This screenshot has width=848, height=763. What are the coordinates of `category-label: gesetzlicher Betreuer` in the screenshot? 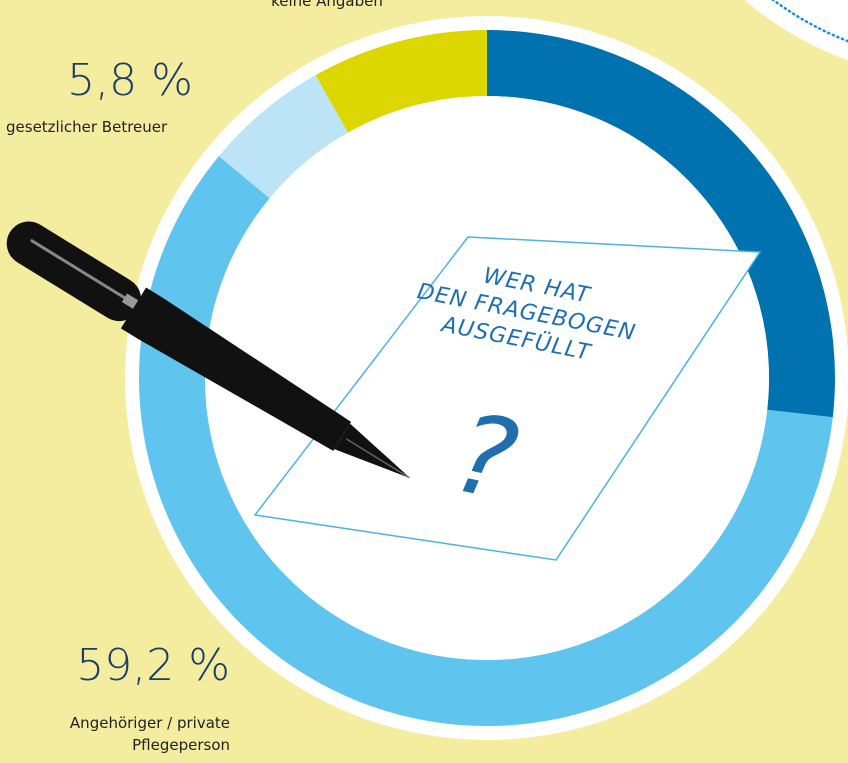 It's located at (87, 127).